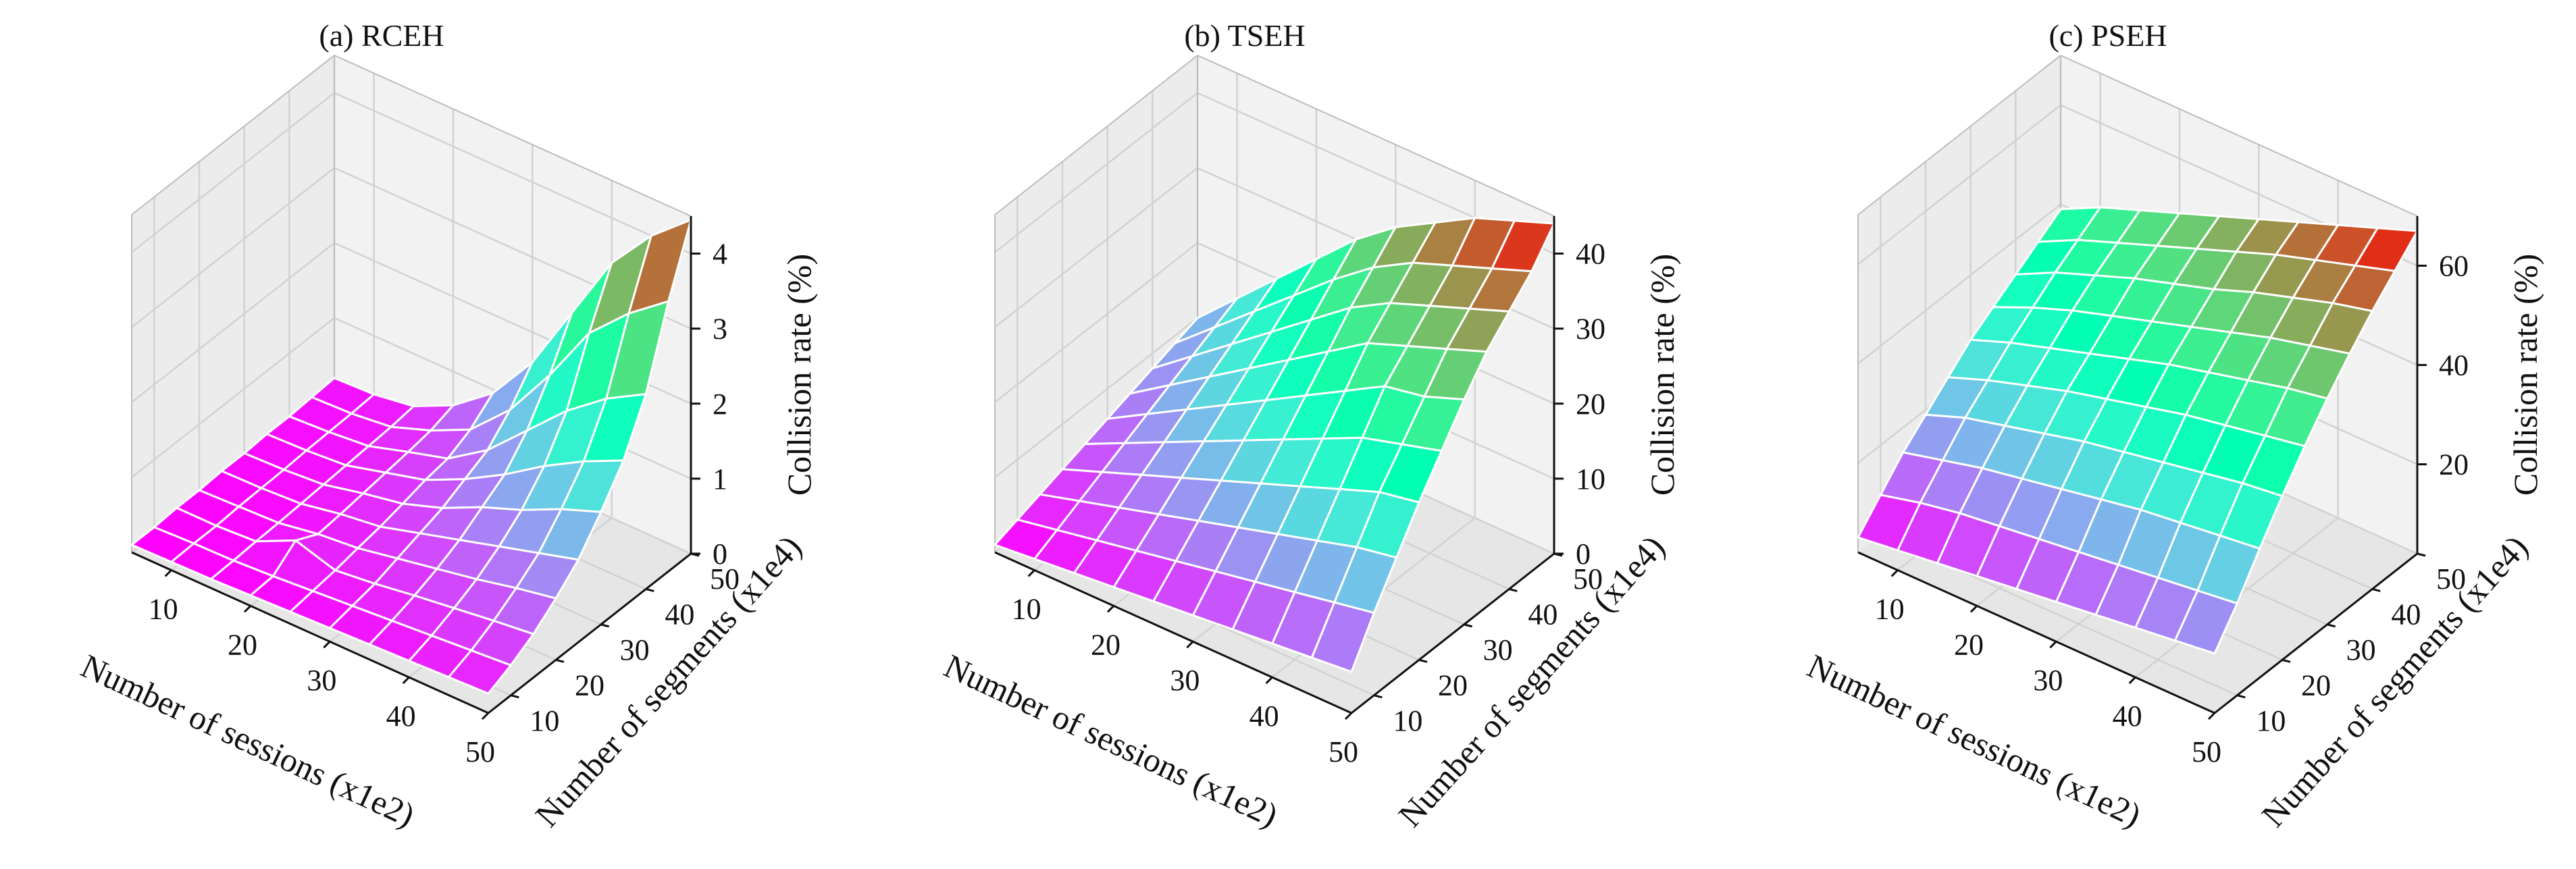  Describe the element at coordinates (1244, 35) in the screenshot. I see `chart-title: (b) TSEH` at that location.